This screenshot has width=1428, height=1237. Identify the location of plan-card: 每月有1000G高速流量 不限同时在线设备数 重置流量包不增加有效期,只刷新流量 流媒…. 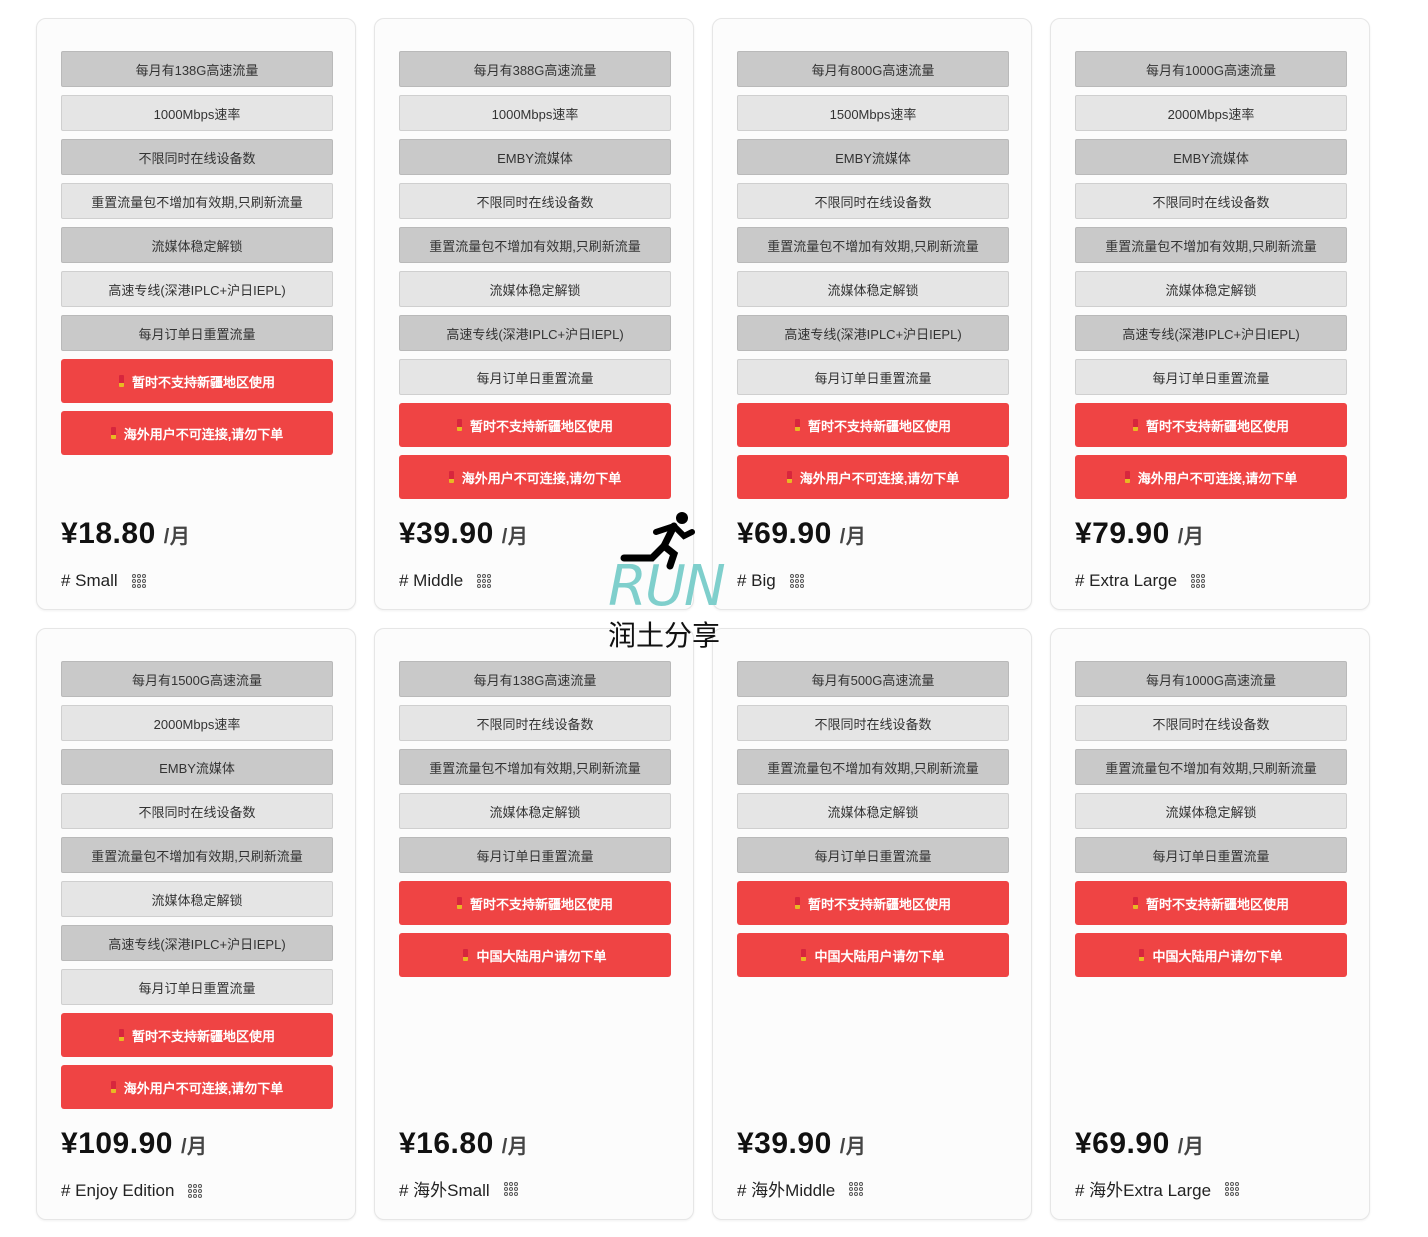
(1210, 924).